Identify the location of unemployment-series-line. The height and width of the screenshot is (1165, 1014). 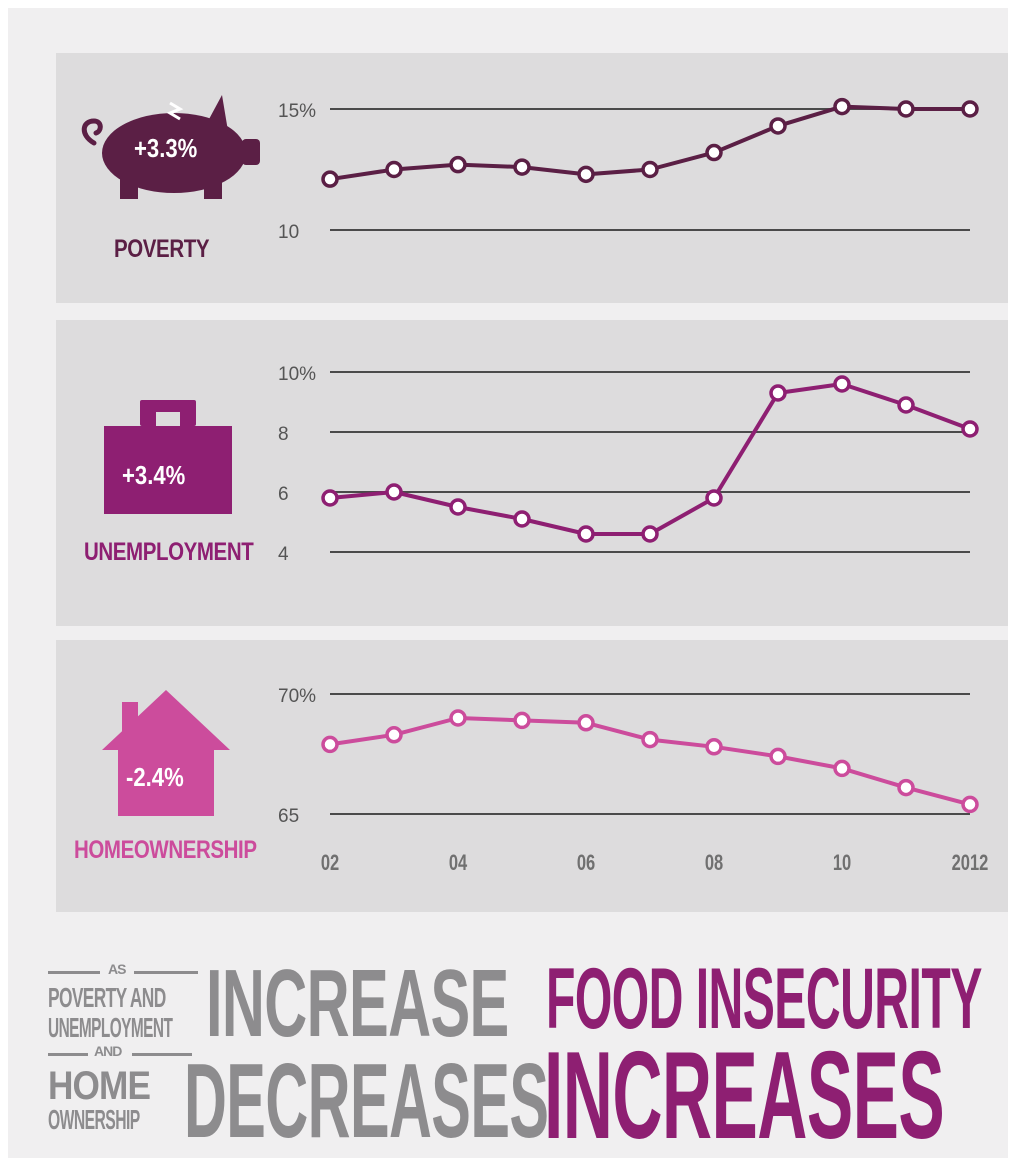
(650, 459).